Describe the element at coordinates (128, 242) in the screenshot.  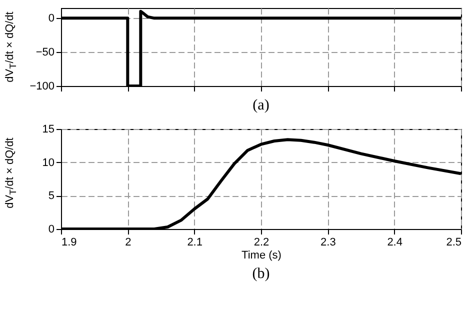
I see `x-tick-label: 2` at that location.